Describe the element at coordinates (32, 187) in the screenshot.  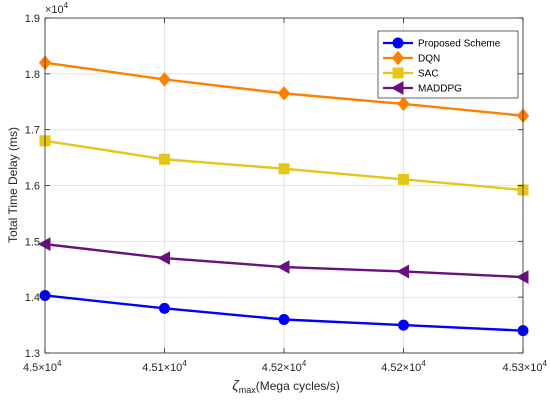
I see `y-tick-label: 1.6` at that location.